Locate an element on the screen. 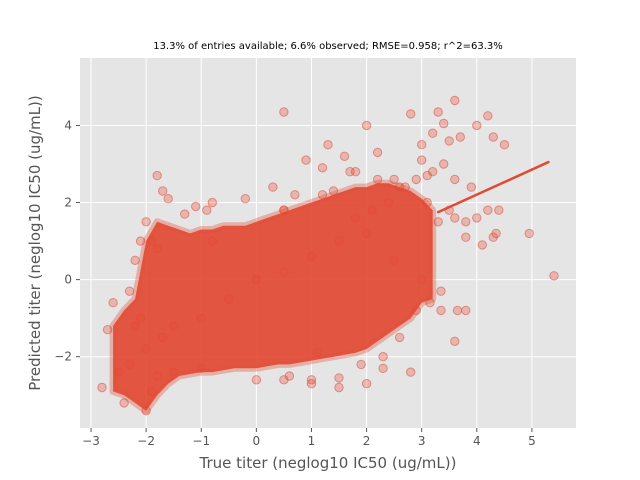  x-tick-label: 5 is located at coordinates (532, 441).